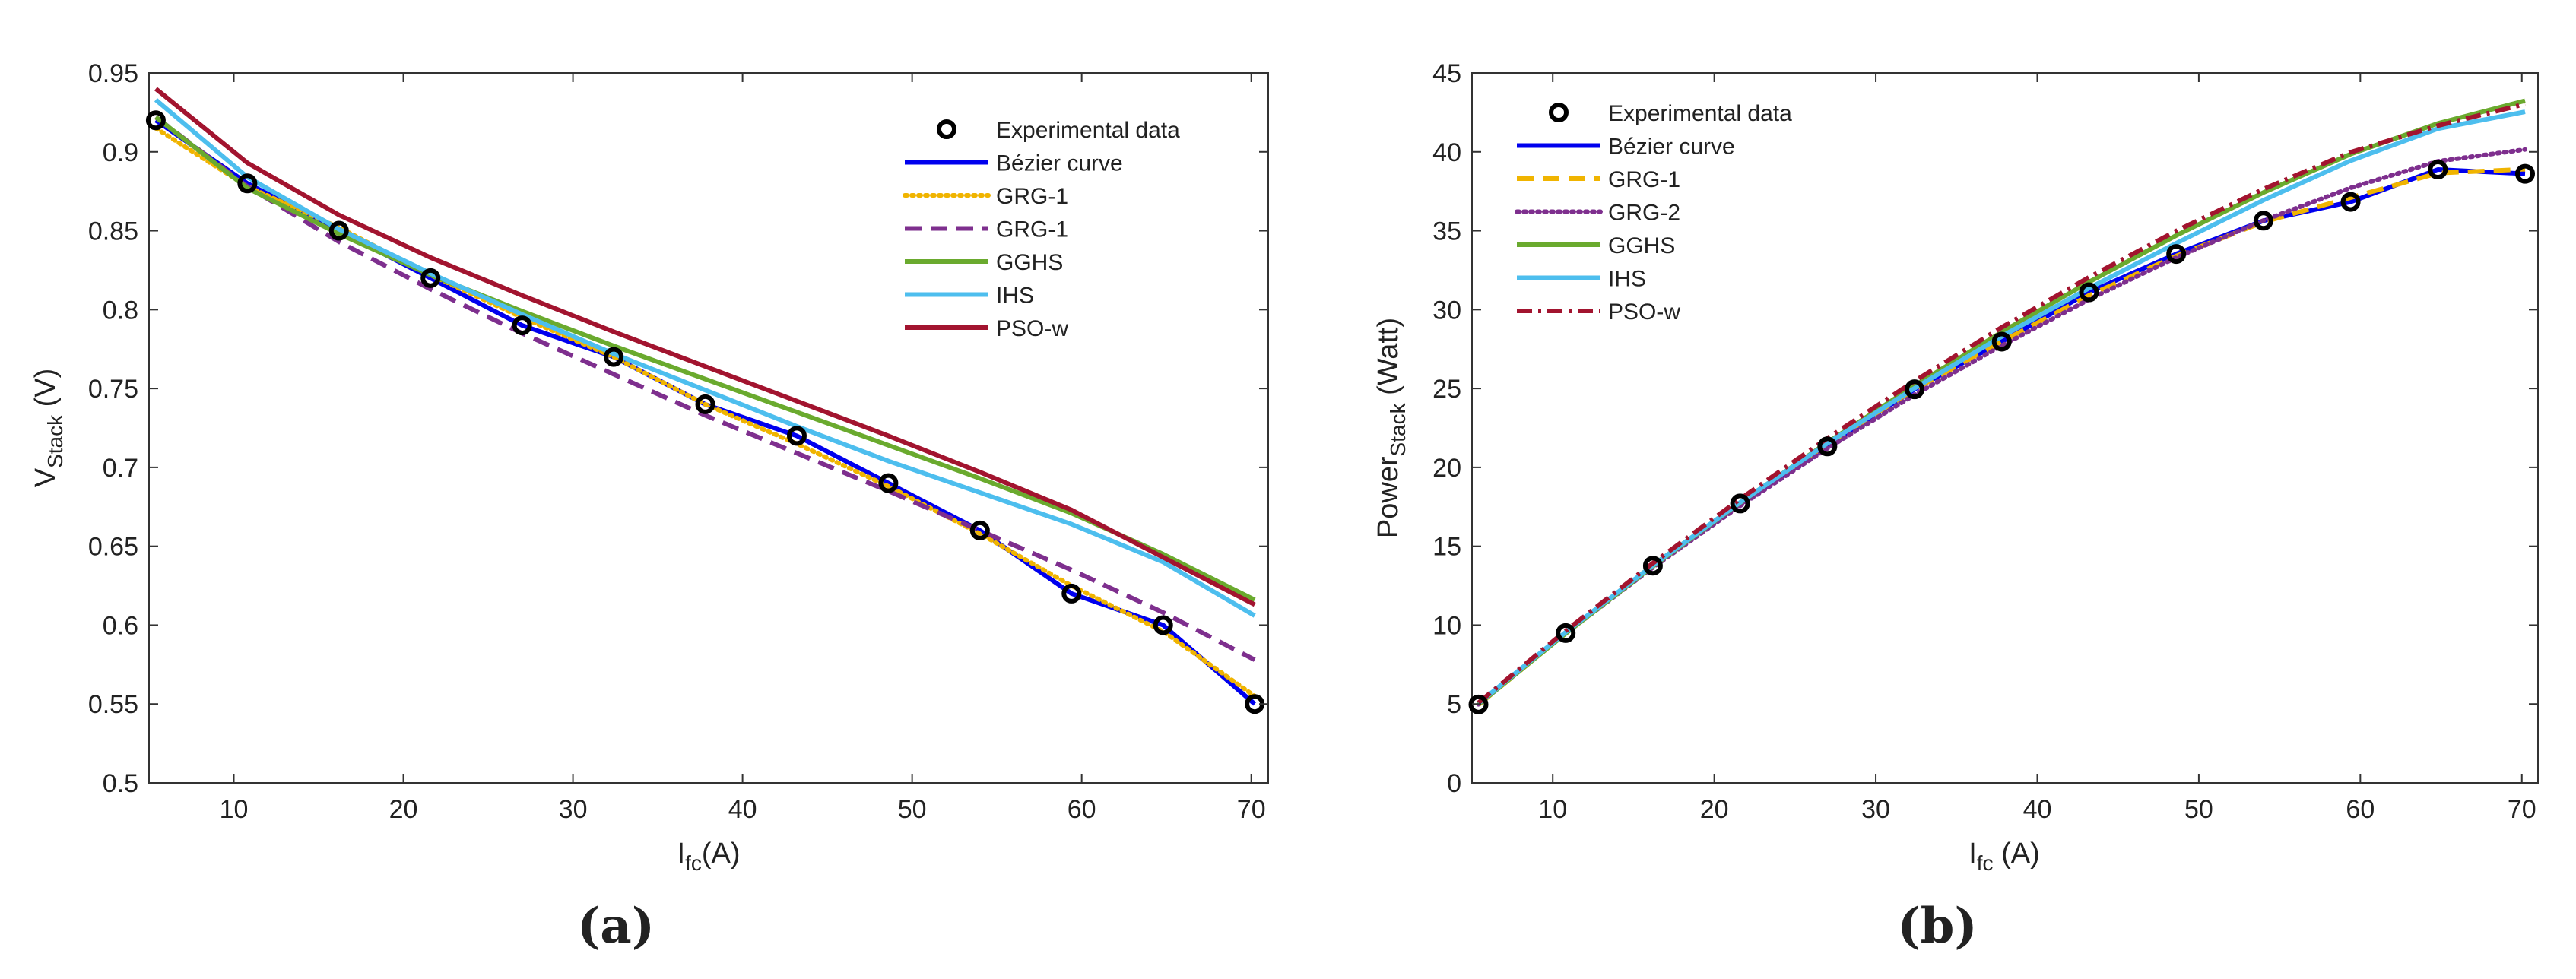 The width and height of the screenshot is (2576, 979). What do you see at coordinates (121, 468) in the screenshot?
I see `y-tick-label: 0.7` at bounding box center [121, 468].